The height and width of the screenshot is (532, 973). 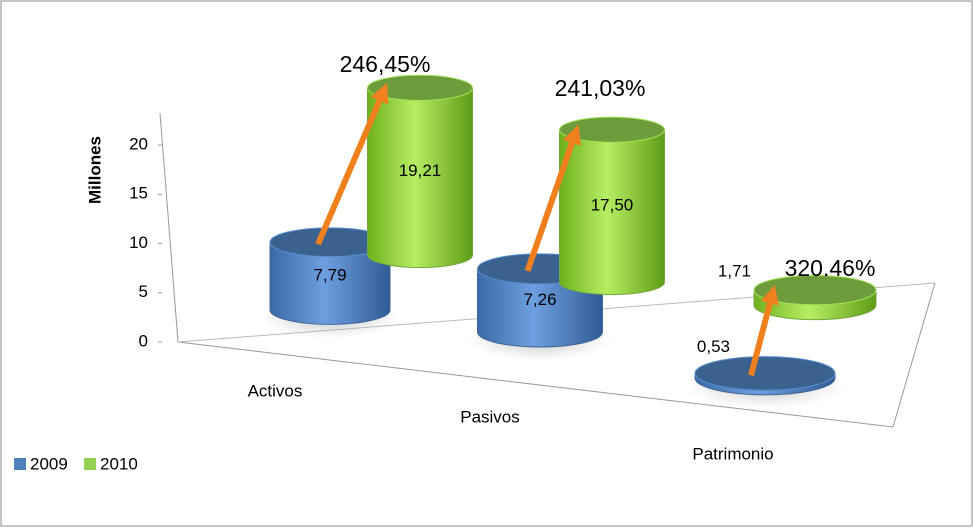 I want to click on annotation: 241,03%, so click(x=600, y=88).